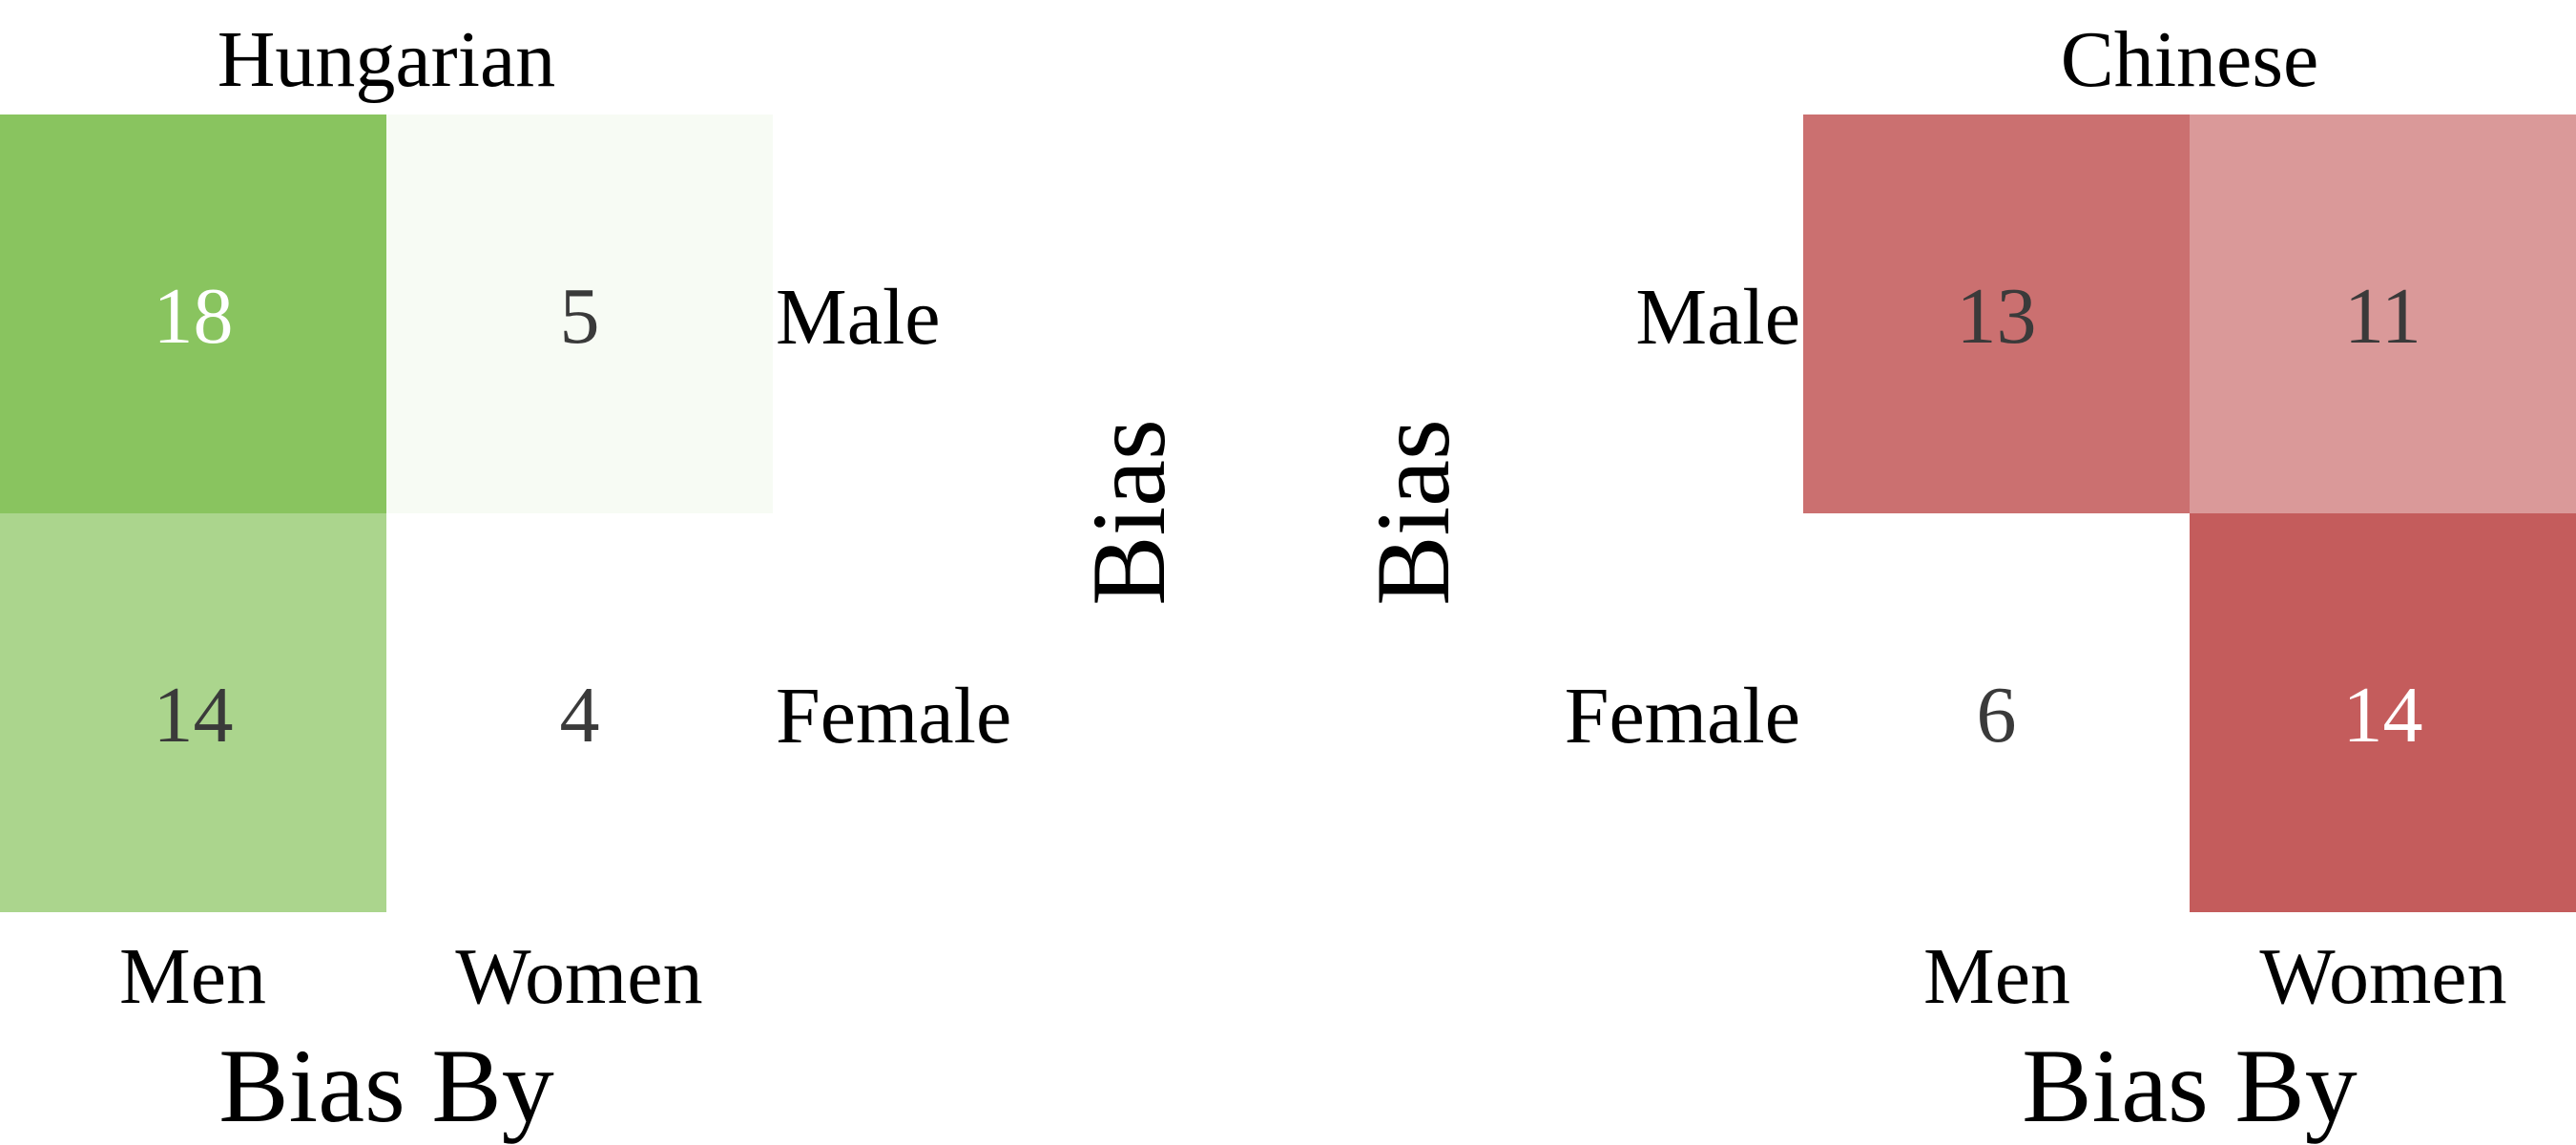 The height and width of the screenshot is (1145, 2576). Describe the element at coordinates (1682, 716) in the screenshot. I see `chinese-ytick-female: Female` at that location.